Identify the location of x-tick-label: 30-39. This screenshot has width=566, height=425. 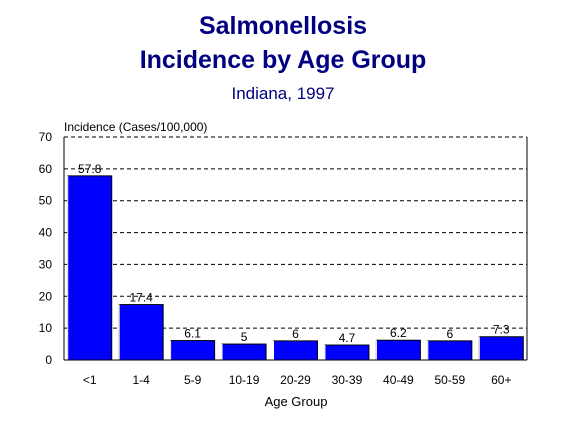
(347, 380).